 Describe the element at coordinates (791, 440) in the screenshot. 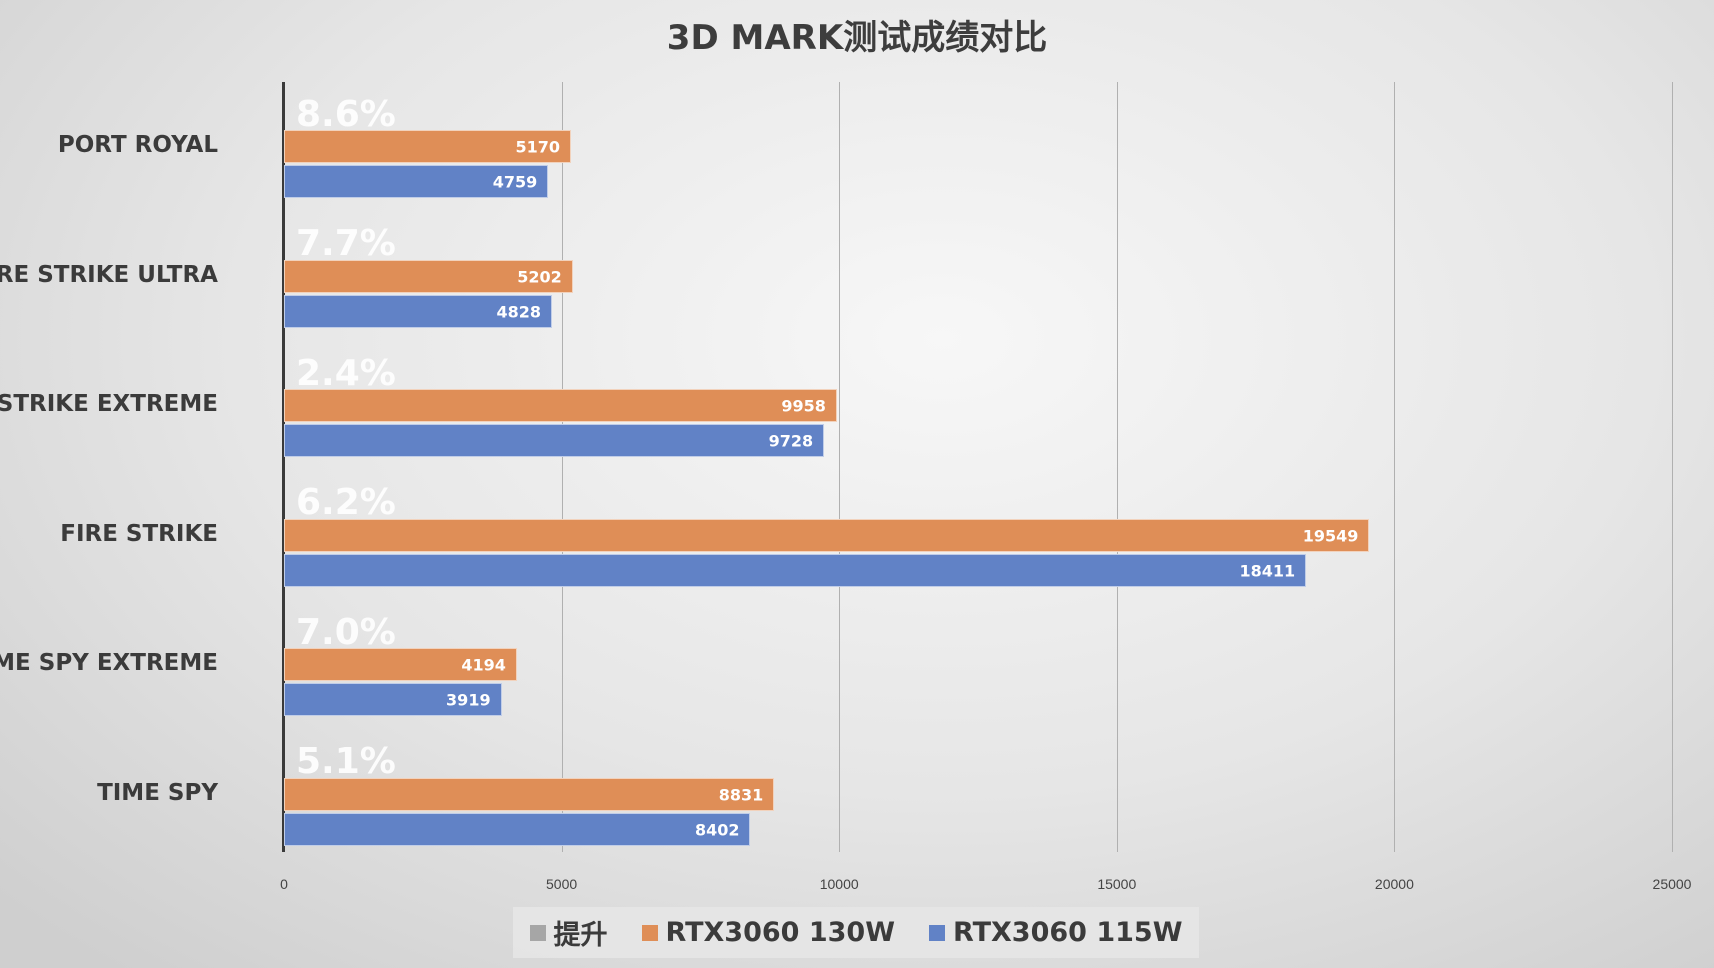

I see `bar-value: 9728` at that location.